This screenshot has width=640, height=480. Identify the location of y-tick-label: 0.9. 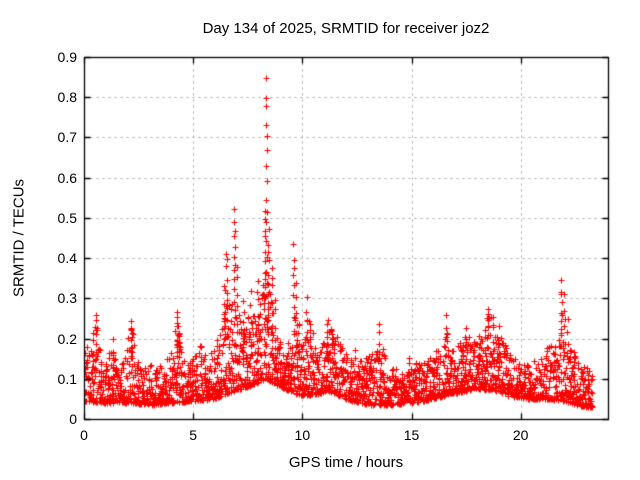
(67, 57).